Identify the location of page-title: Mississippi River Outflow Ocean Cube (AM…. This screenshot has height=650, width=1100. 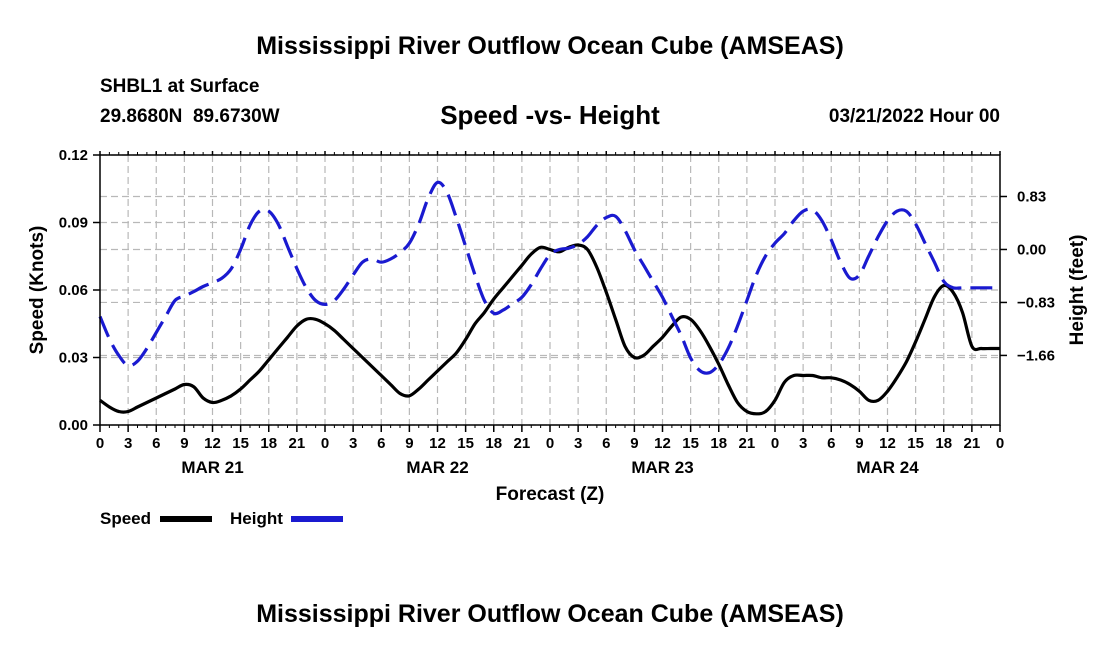
(550, 46).